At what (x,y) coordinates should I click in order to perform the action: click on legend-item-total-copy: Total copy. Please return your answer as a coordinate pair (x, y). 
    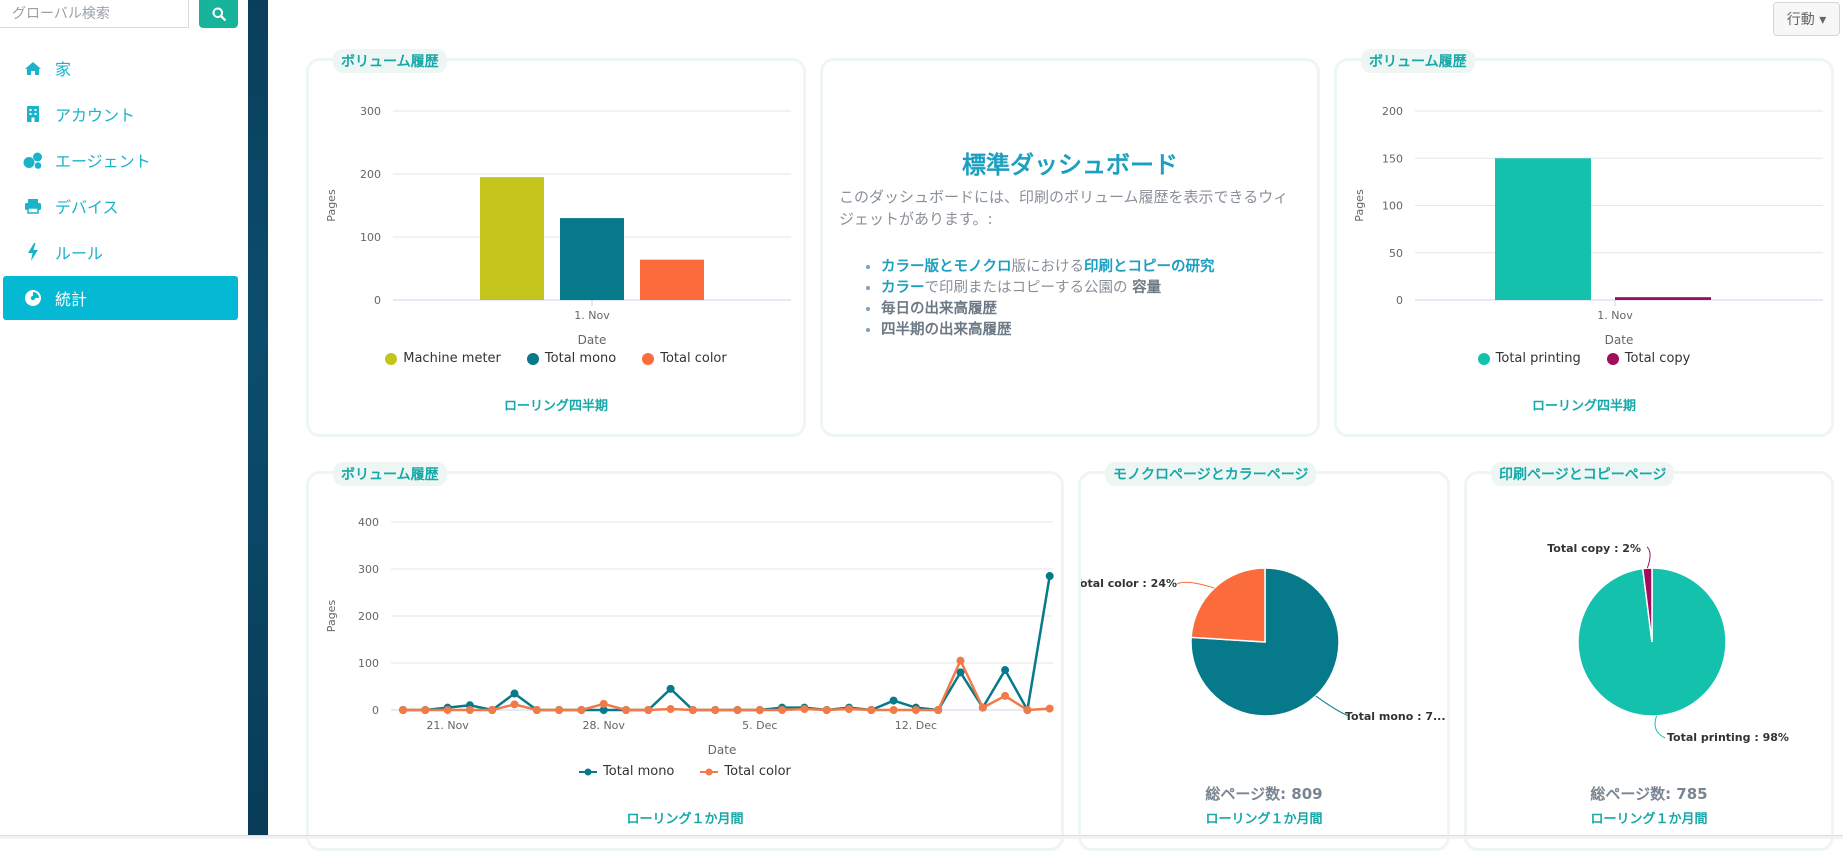
    Looking at the image, I should click on (1648, 358).